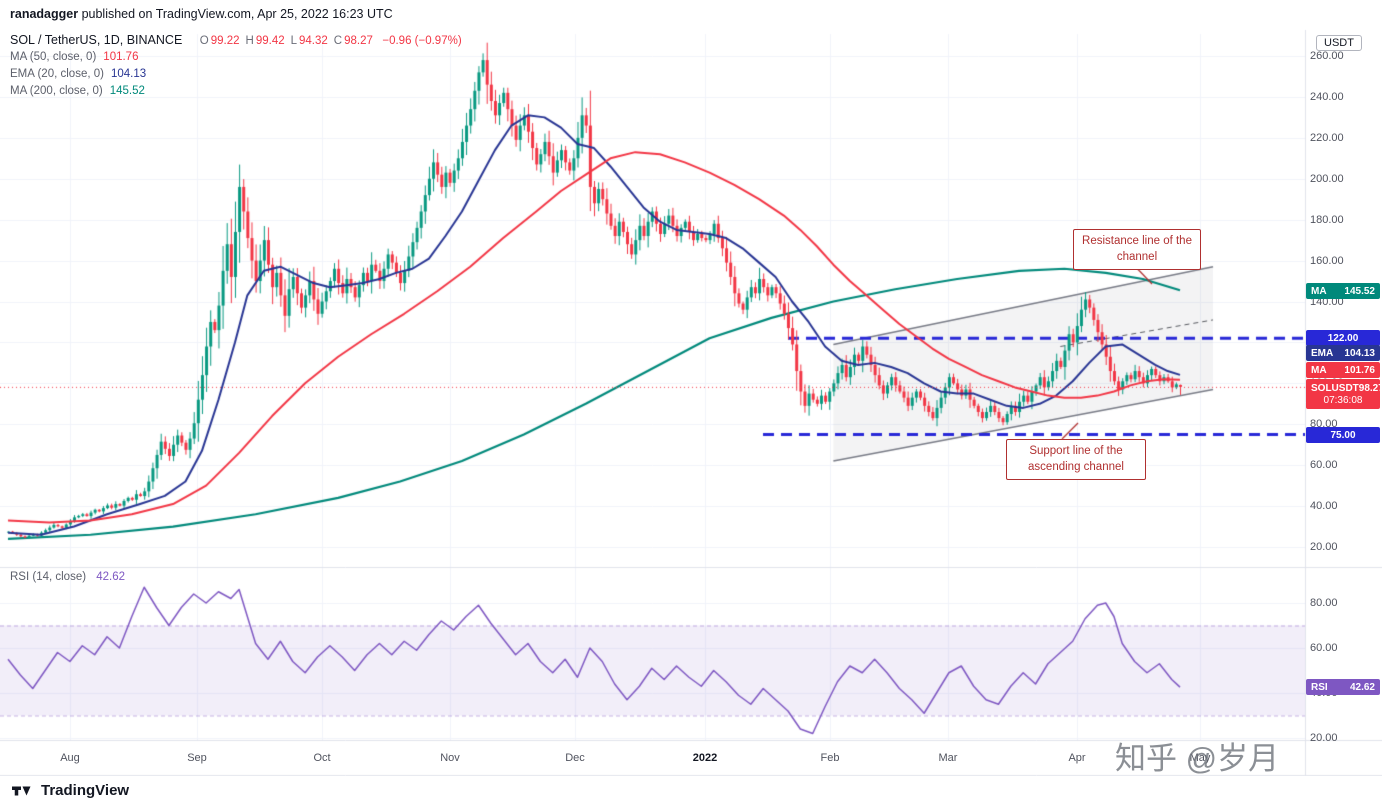  I want to click on tradingview-logo-icon, so click(21, 790).